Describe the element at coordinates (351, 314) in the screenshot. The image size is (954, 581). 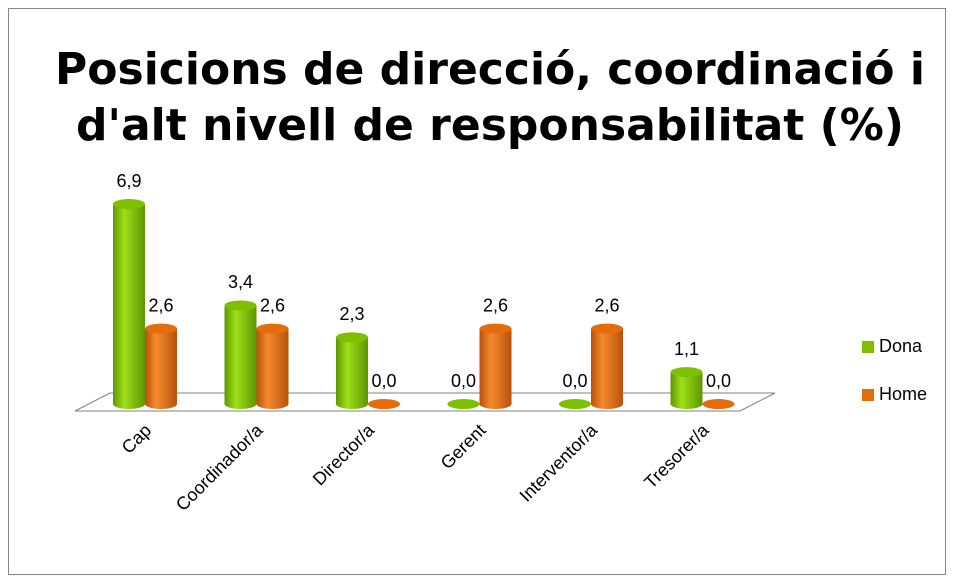
I see `data-label: 2,3` at that location.